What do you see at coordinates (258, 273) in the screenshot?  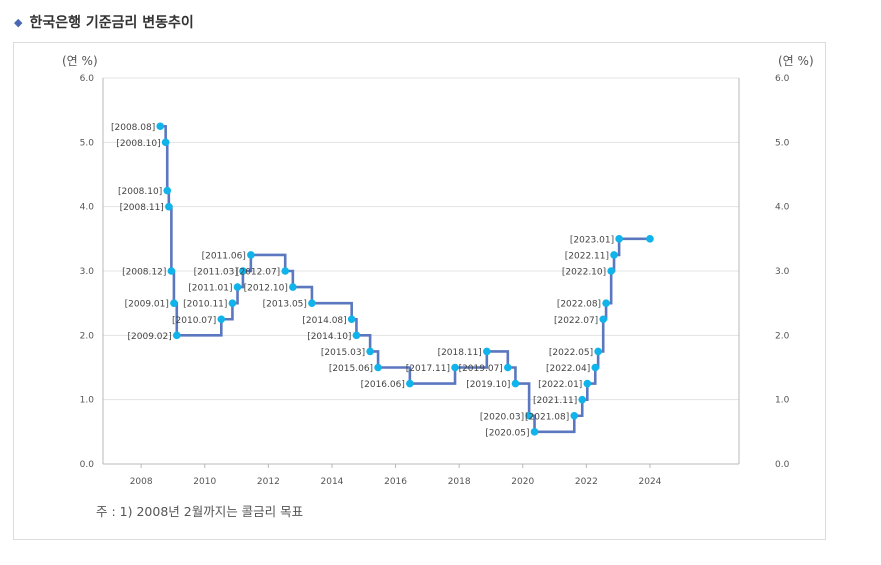 I see `data-label: [2012.07]` at bounding box center [258, 273].